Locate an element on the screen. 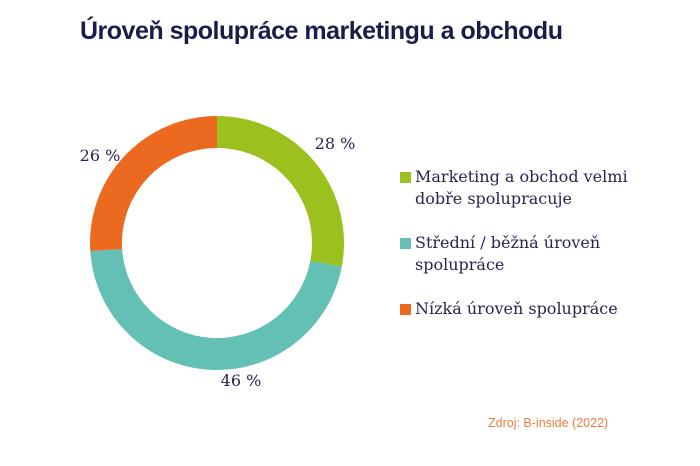 The width and height of the screenshot is (700, 466). source-note: Zdroj: B-inside (2022) is located at coordinates (548, 423).